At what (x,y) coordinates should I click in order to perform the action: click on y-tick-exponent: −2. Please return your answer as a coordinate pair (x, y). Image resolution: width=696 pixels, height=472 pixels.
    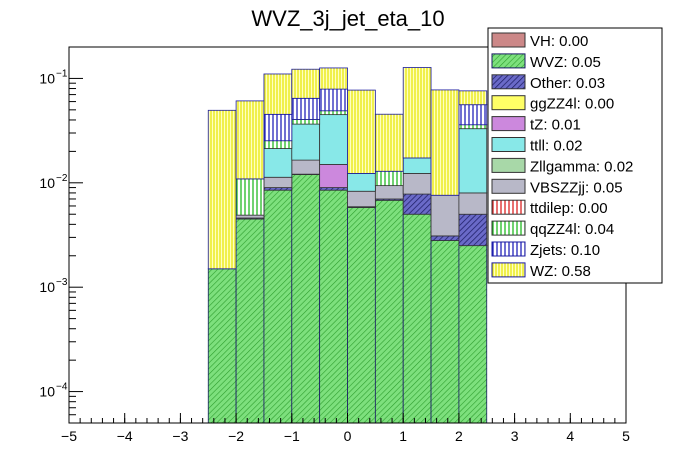
    Looking at the image, I should click on (62, 178).